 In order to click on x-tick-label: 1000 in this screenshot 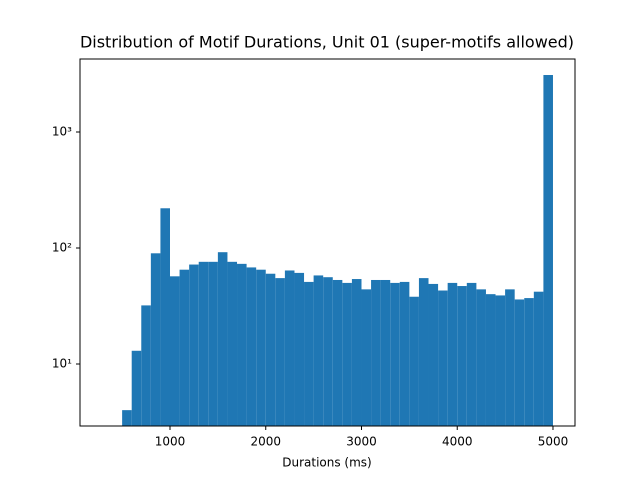, I will do `click(170, 442)`.